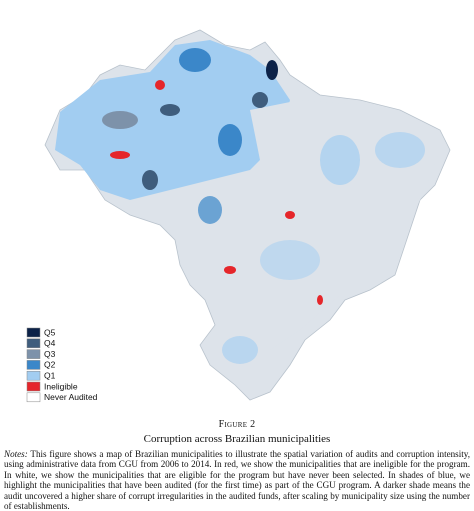 The width and height of the screenshot is (474, 511). What do you see at coordinates (50, 343) in the screenshot?
I see `legend-label: Q4` at bounding box center [50, 343].